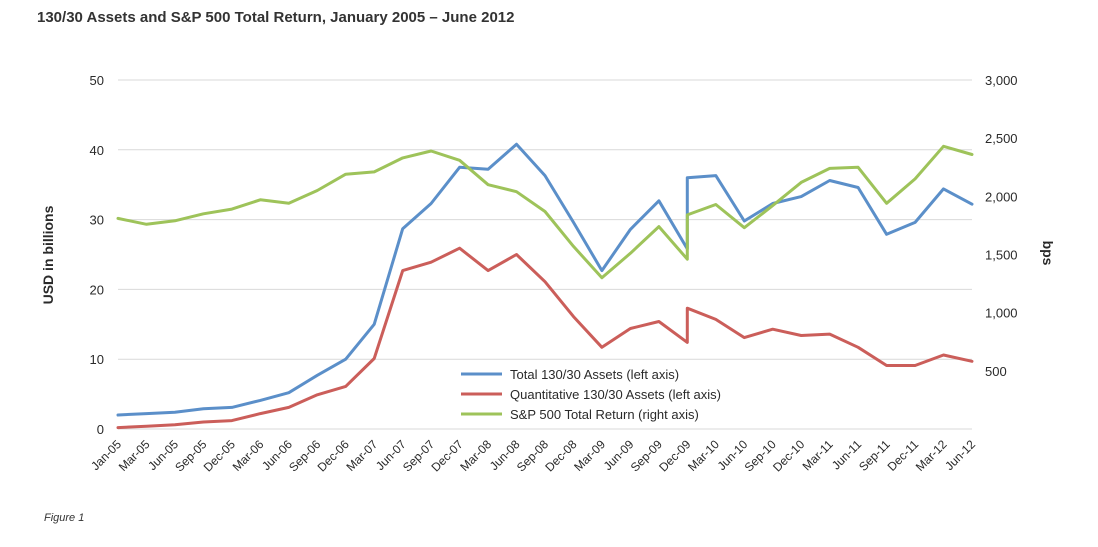 The height and width of the screenshot is (547, 1098). What do you see at coordinates (48, 254) in the screenshot?
I see `left-axis-label: USD in billions` at bounding box center [48, 254].